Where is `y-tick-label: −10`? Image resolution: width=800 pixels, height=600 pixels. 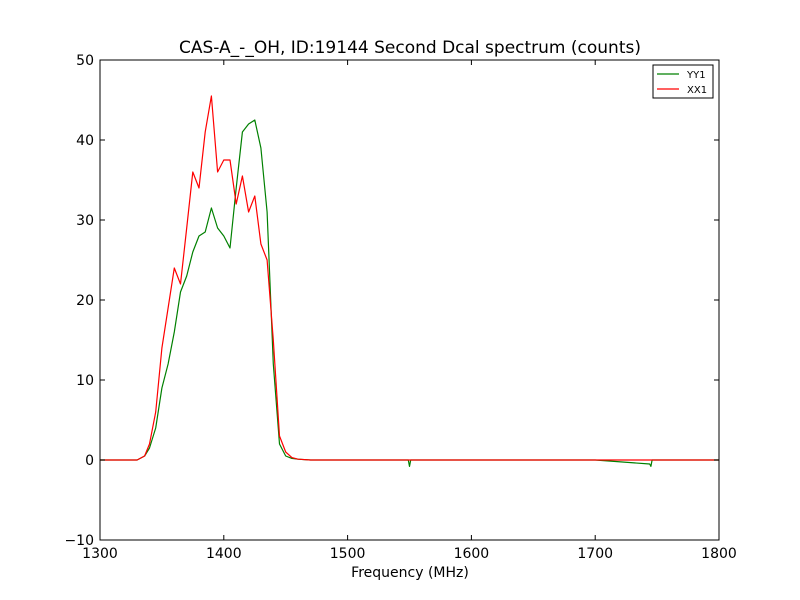 y-tick-label: −10 is located at coordinates (79, 541).